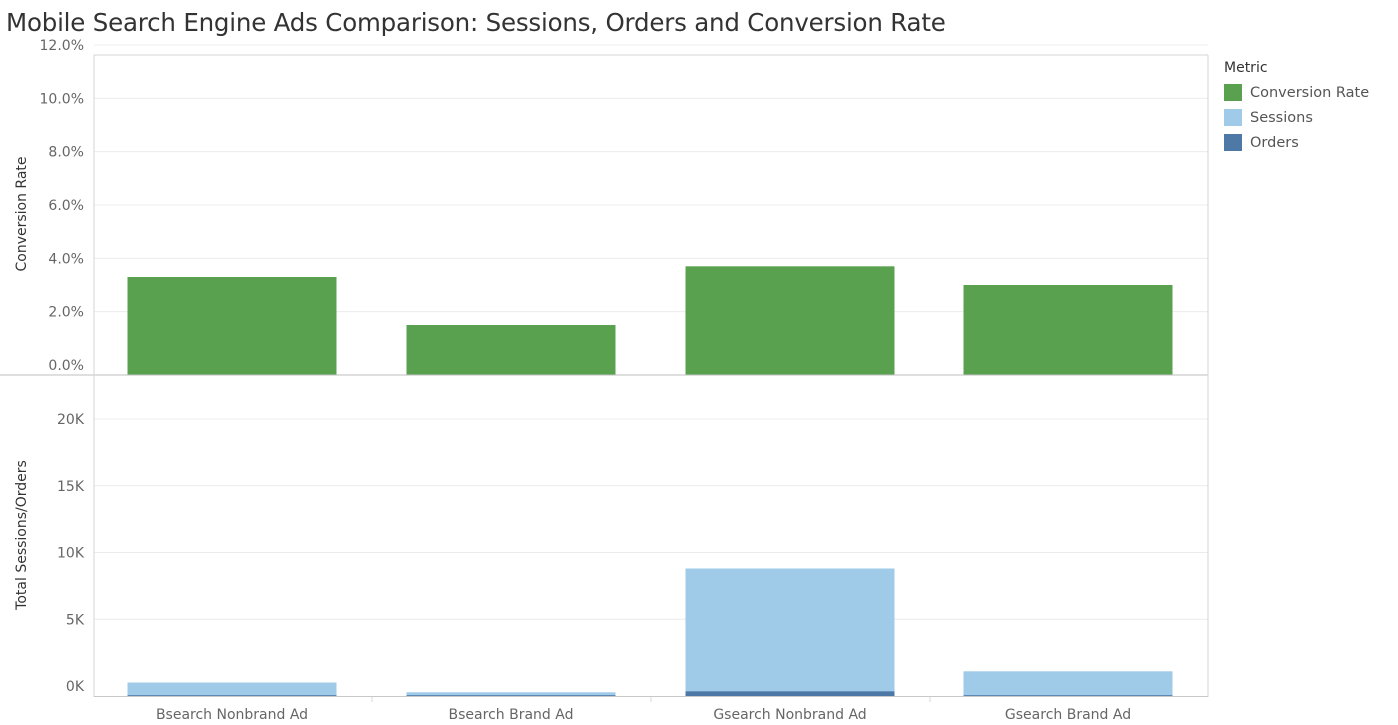  Describe the element at coordinates (1068, 329) in the screenshot. I see `bar-conversion-rate-gsearch-brand-ad` at that location.